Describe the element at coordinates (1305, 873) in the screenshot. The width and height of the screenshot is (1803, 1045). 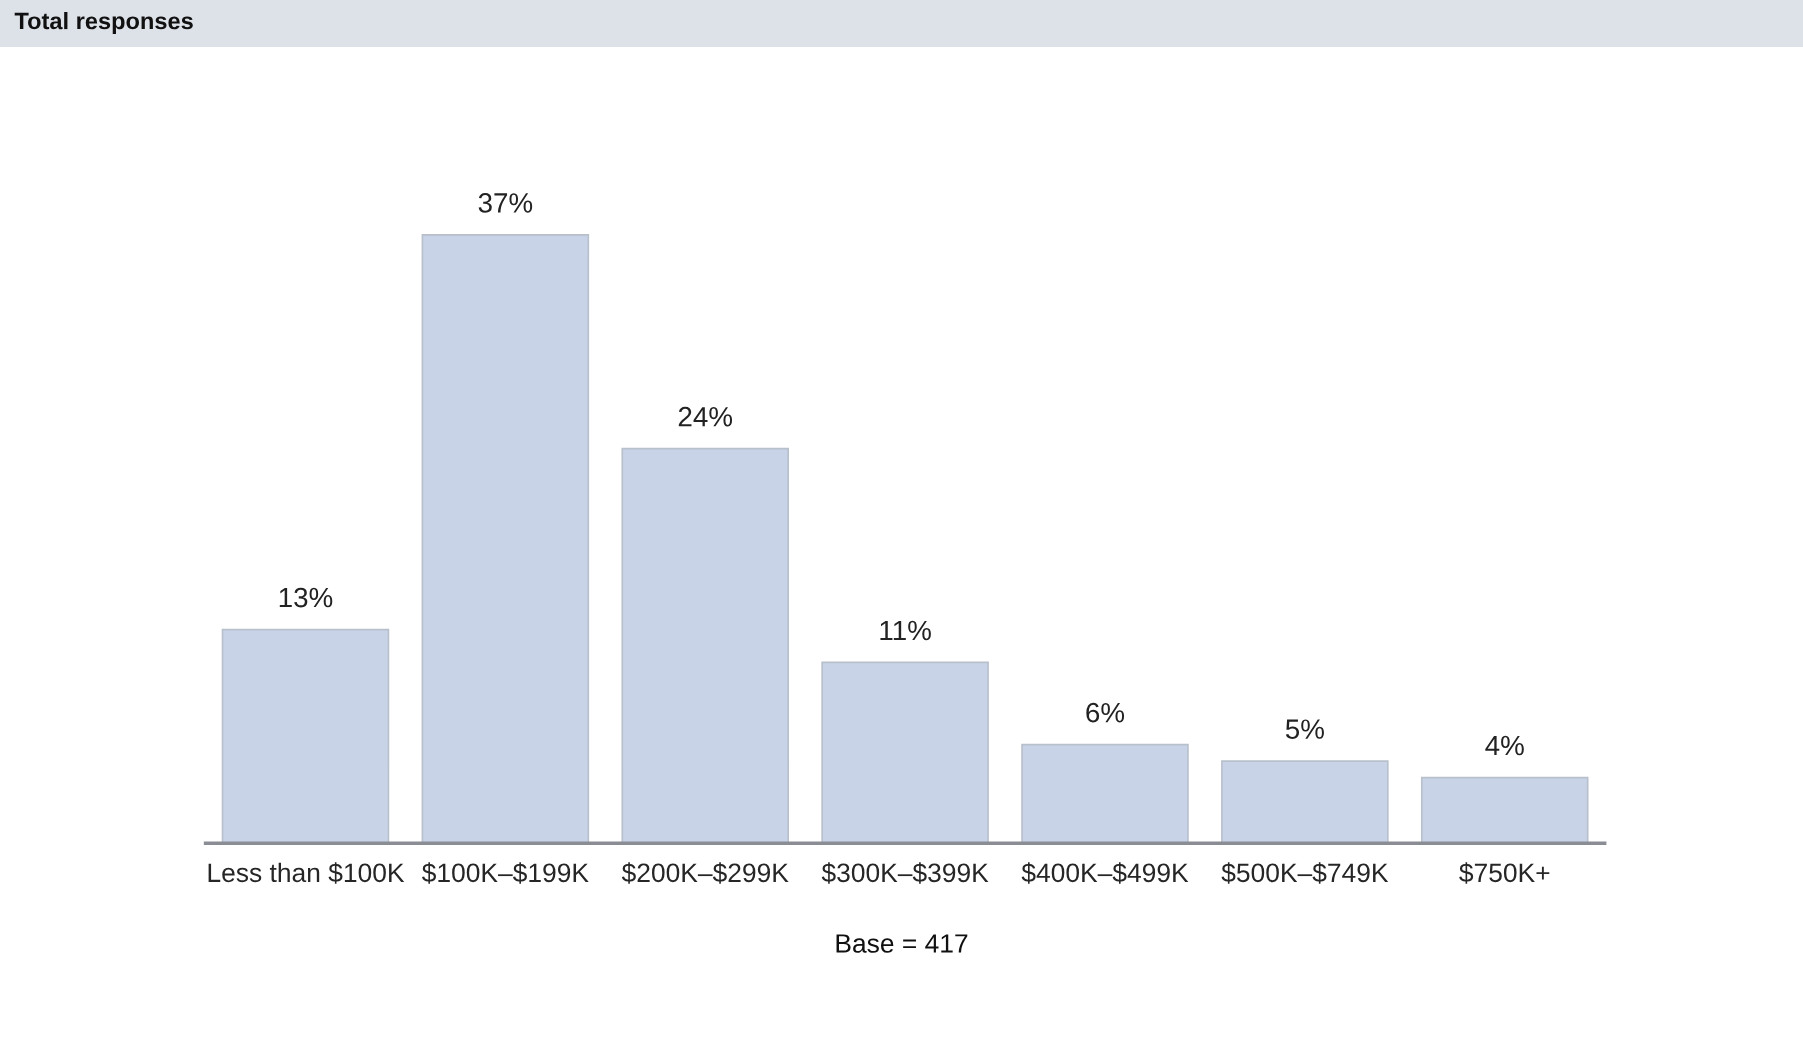
I see `x-tick-label: $500K–$749K` at that location.